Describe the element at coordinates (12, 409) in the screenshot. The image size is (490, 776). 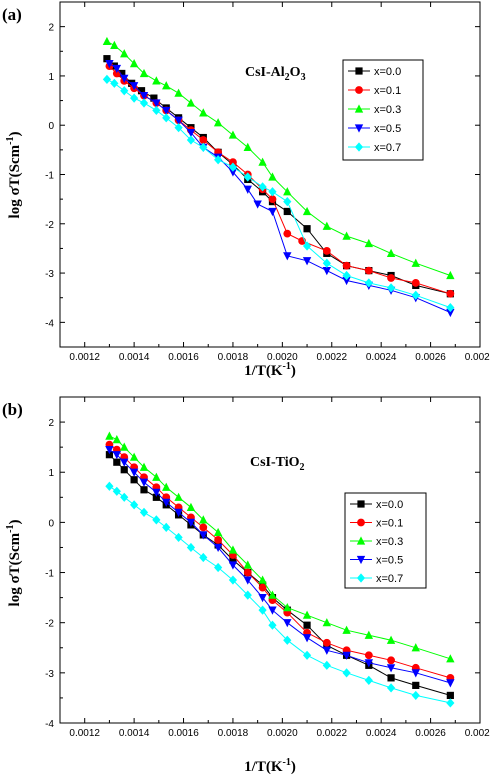
I see `panel-tag: (b)` at that location.